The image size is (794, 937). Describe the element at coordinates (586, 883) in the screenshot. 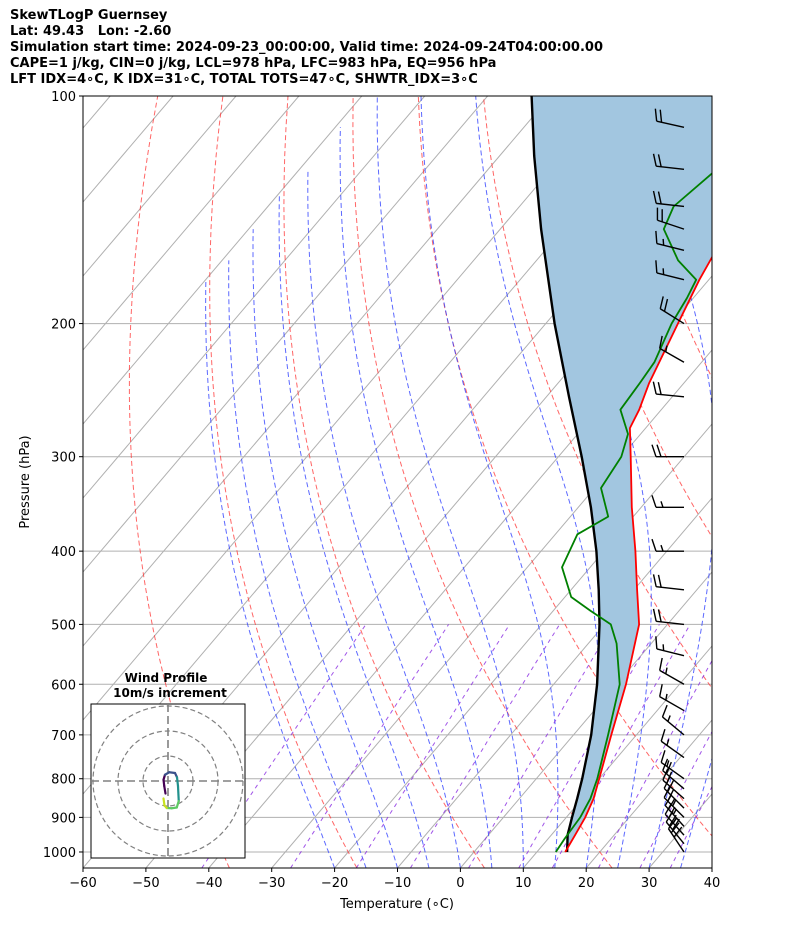

I see `x-tick-label: 20` at that location.